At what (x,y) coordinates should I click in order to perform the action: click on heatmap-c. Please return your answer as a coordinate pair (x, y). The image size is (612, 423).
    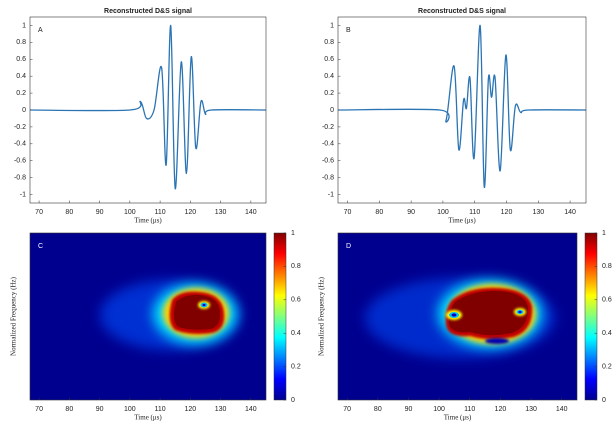
    Looking at the image, I should click on (170, 315).